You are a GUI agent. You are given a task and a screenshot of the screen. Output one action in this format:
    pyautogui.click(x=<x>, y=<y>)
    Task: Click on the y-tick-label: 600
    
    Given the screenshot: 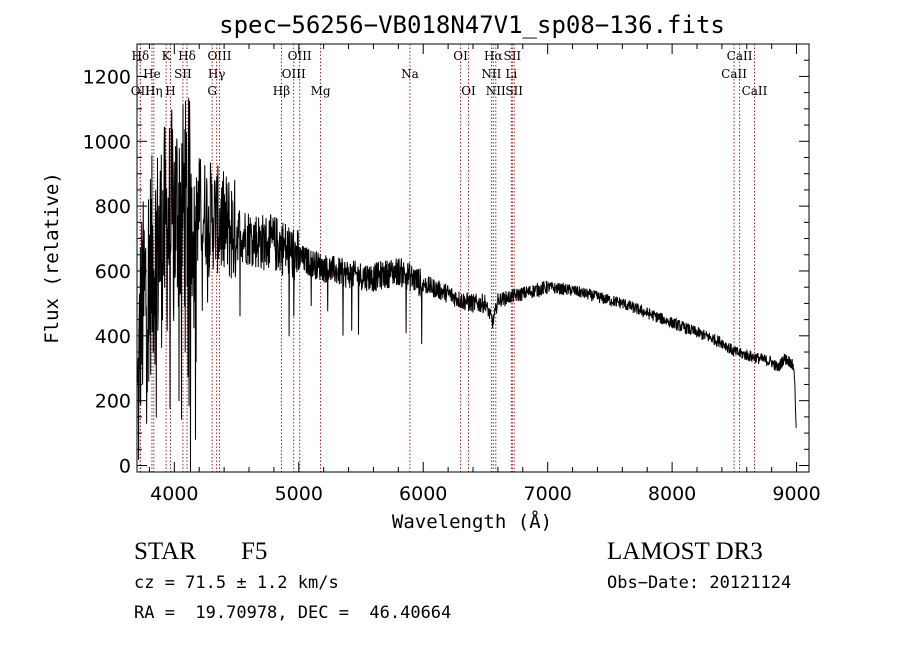 What is the action you would take?
    pyautogui.click(x=113, y=272)
    